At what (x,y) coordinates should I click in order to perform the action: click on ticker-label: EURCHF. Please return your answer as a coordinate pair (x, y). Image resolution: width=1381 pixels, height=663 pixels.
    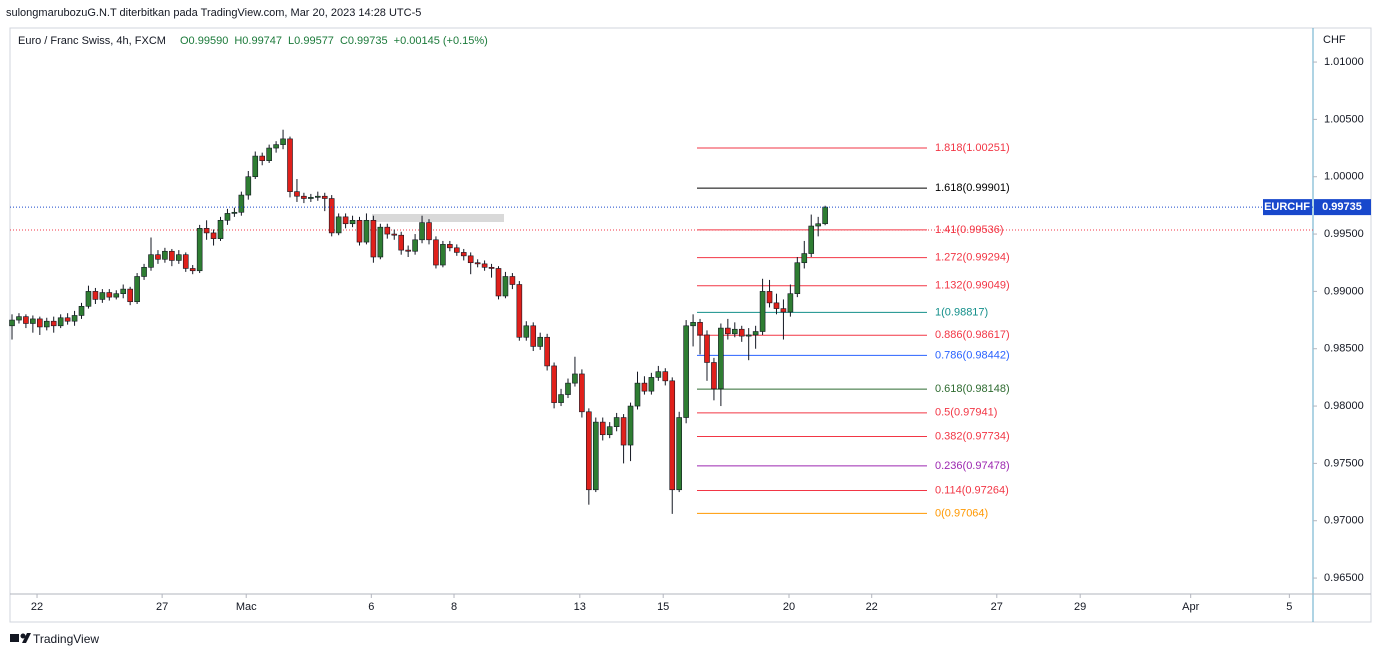
    Looking at the image, I should click on (1287, 207).